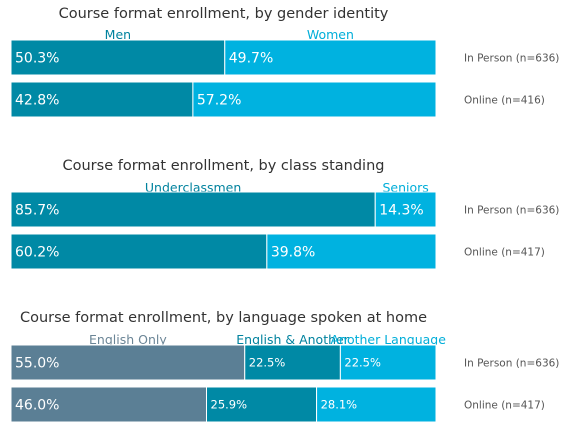 This screenshot has height=439, width=562. I want to click on series-label-english-only: English Only, so click(128, 339).